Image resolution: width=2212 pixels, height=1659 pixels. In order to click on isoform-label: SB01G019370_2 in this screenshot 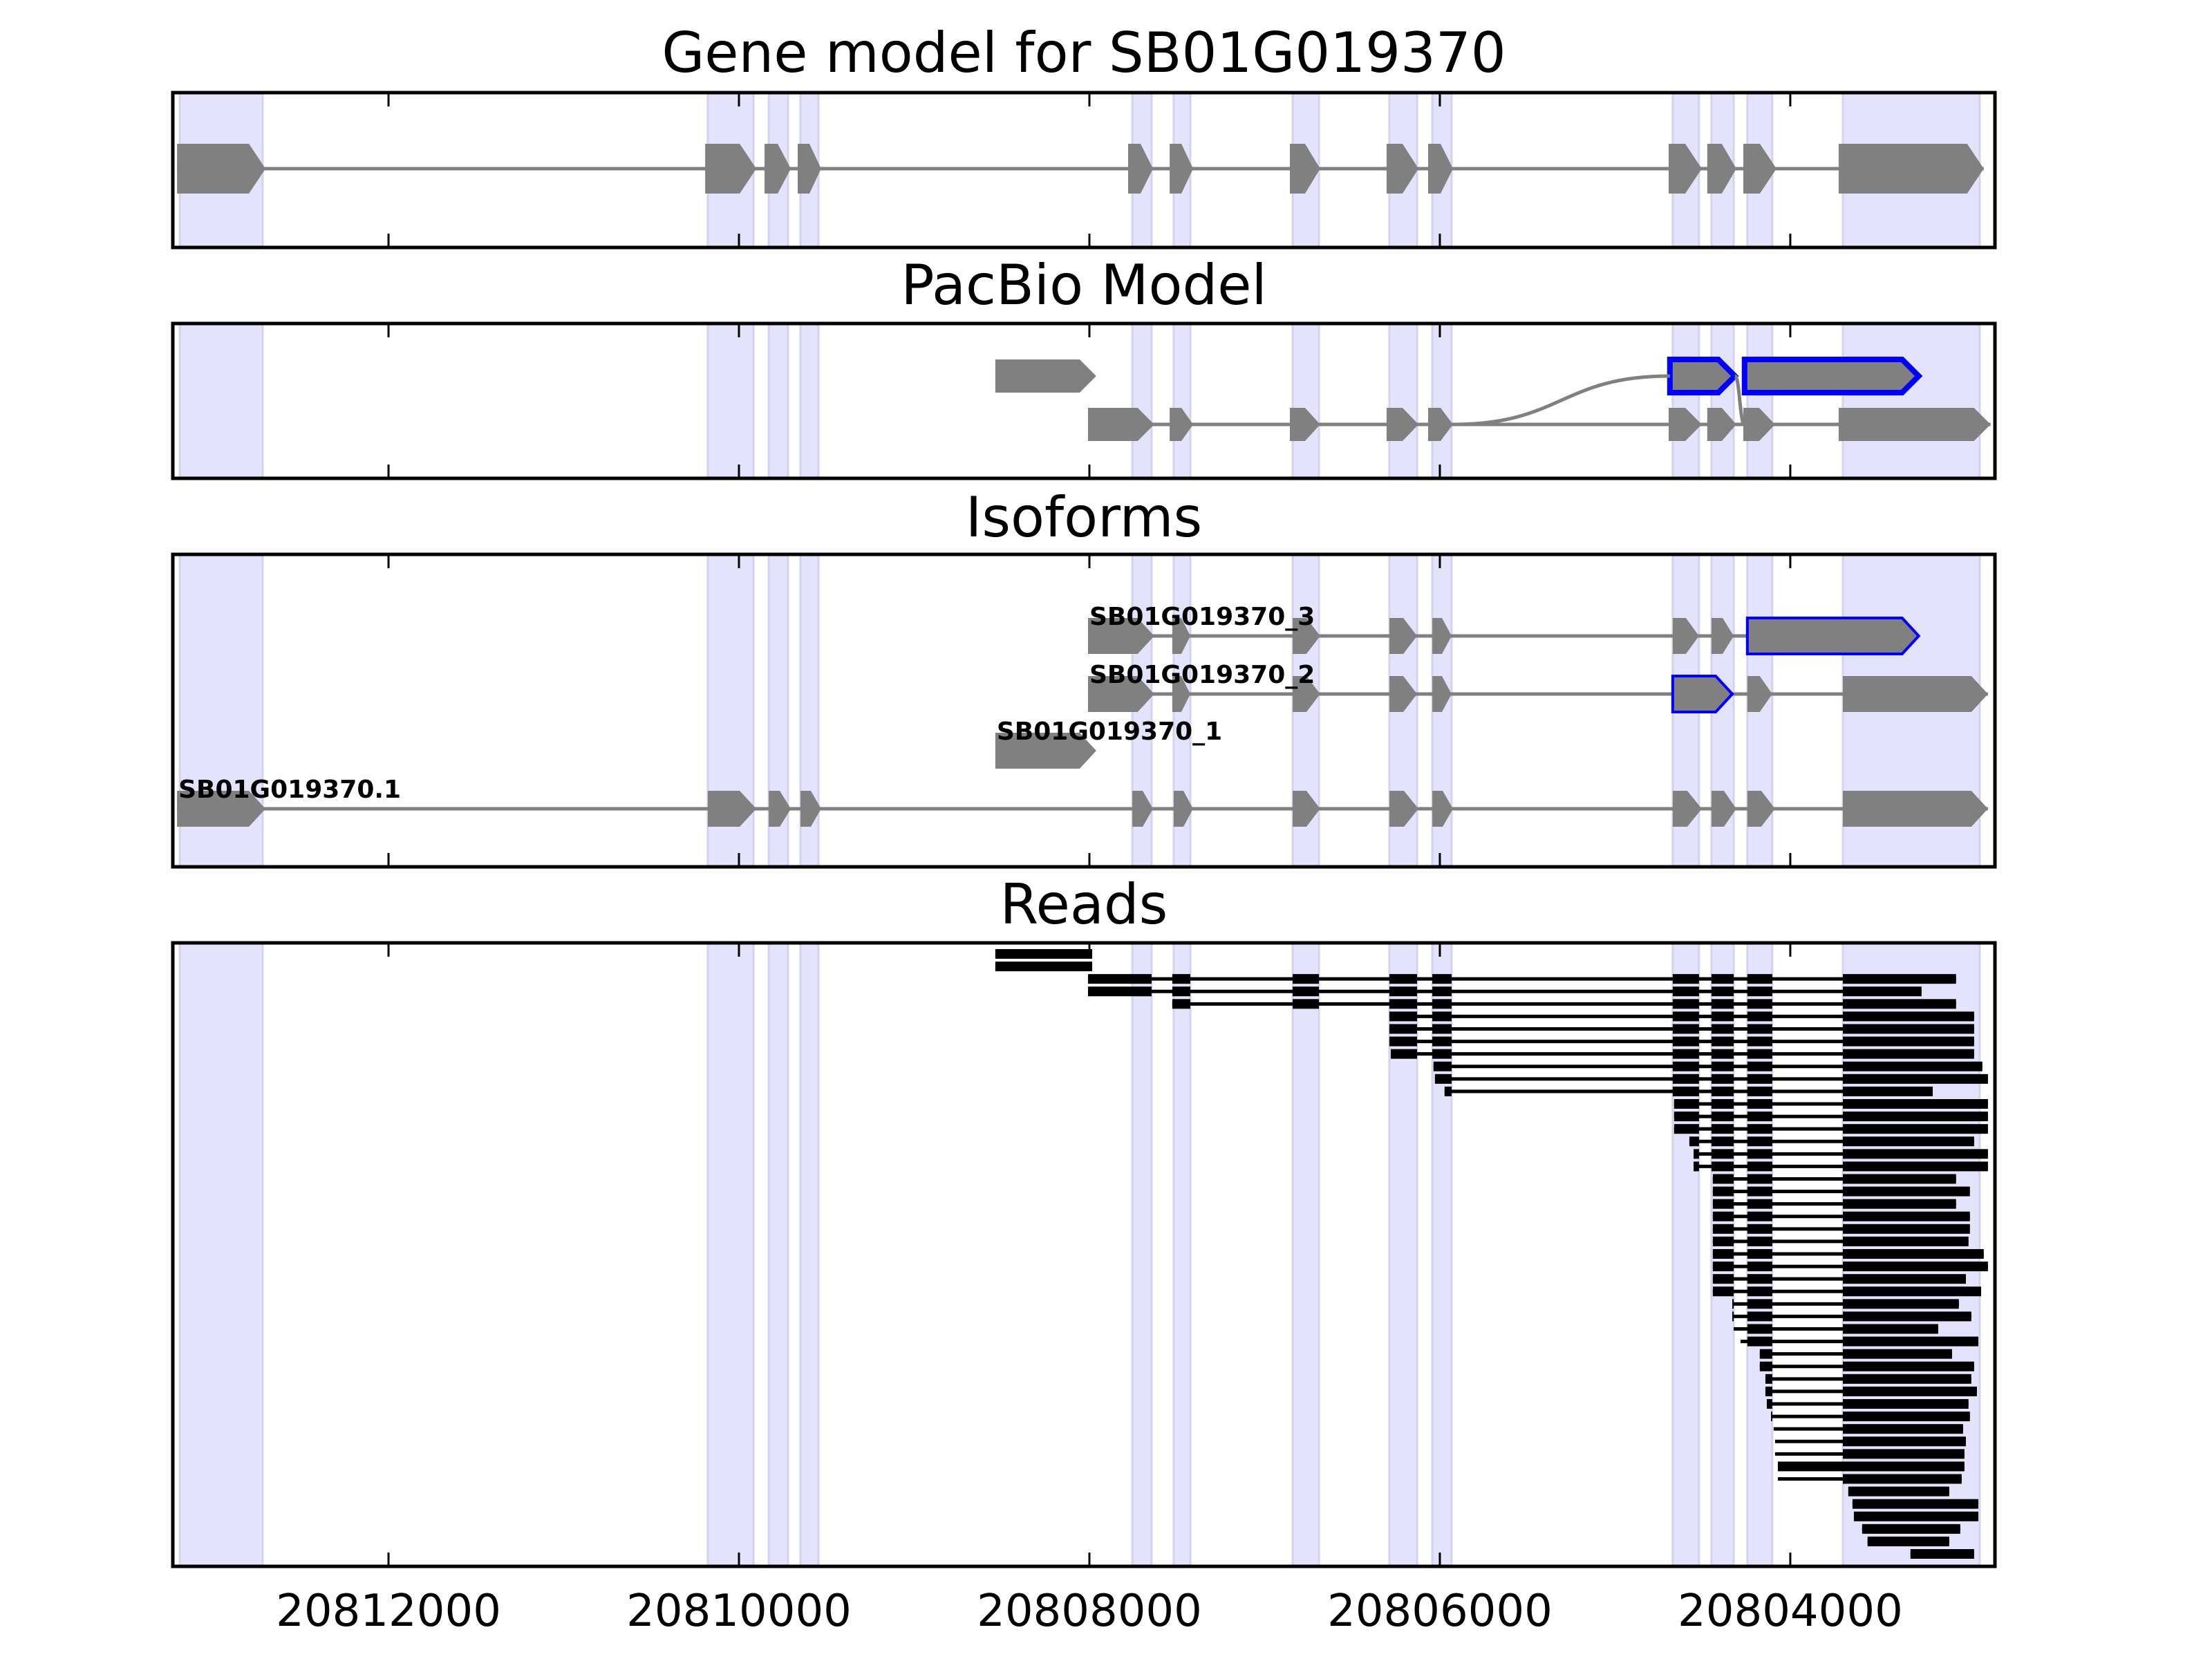, I will do `click(1202, 675)`.